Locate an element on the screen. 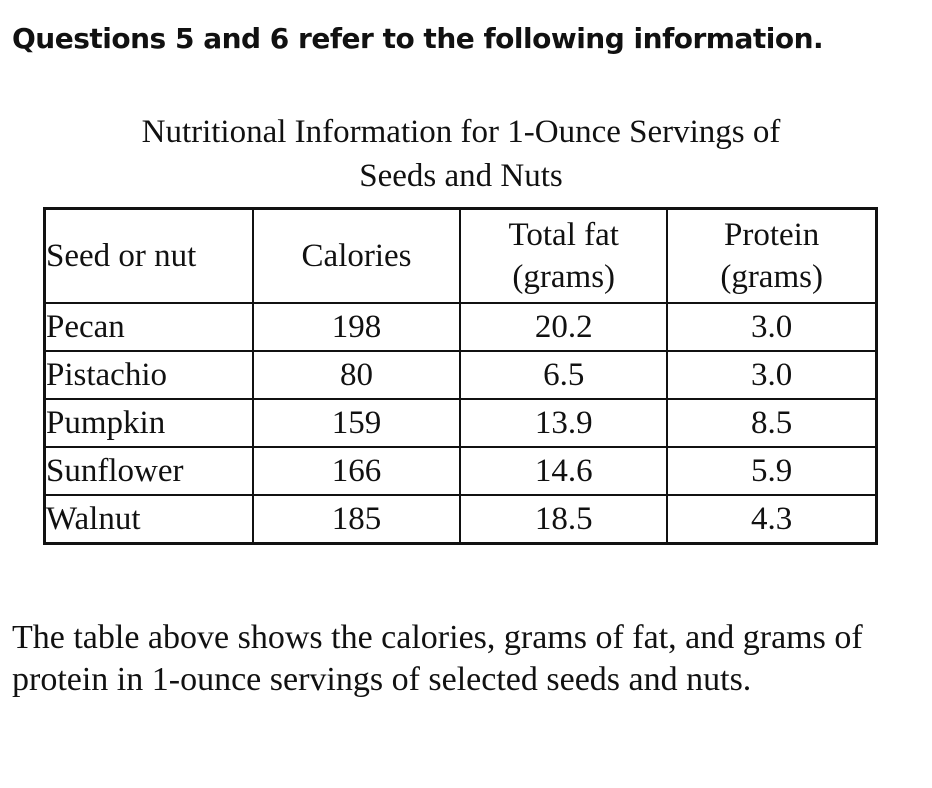 The image size is (932, 788). cell-calories: 166 is located at coordinates (356, 471).